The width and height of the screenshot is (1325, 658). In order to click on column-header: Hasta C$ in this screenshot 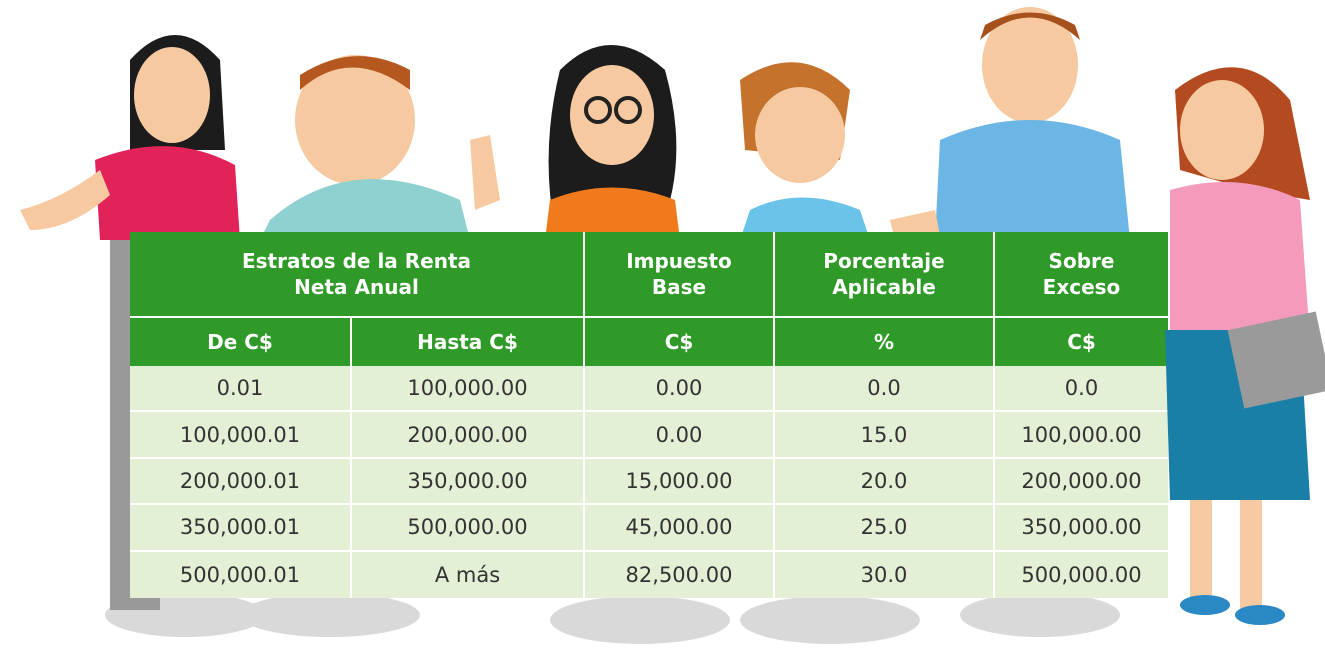, I will do `click(468, 342)`.